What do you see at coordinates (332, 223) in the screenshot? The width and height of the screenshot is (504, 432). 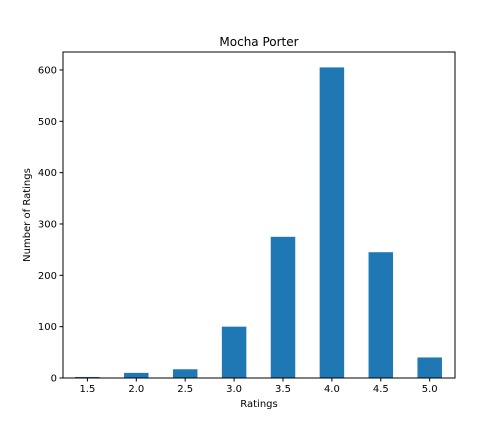 I see `bar-4.0` at bounding box center [332, 223].